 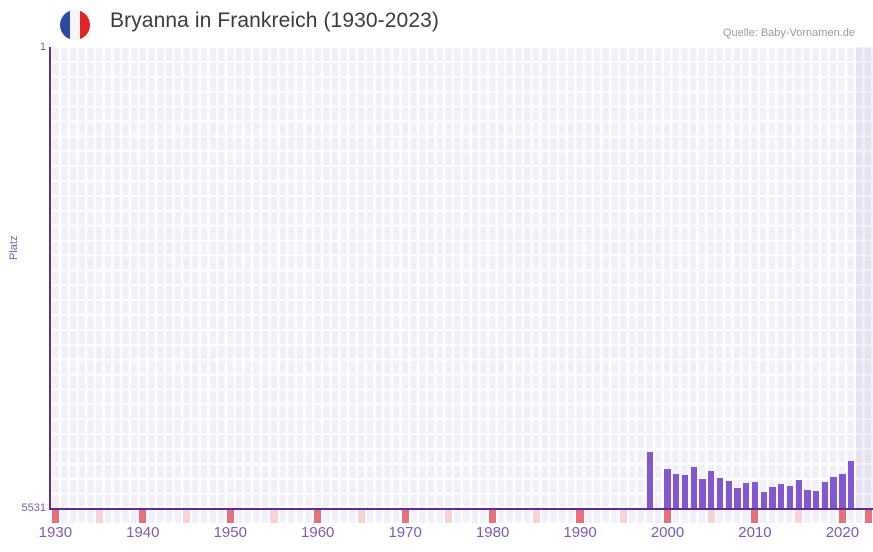 I want to click on y-axis-label-top: 1, so click(x=42, y=47).